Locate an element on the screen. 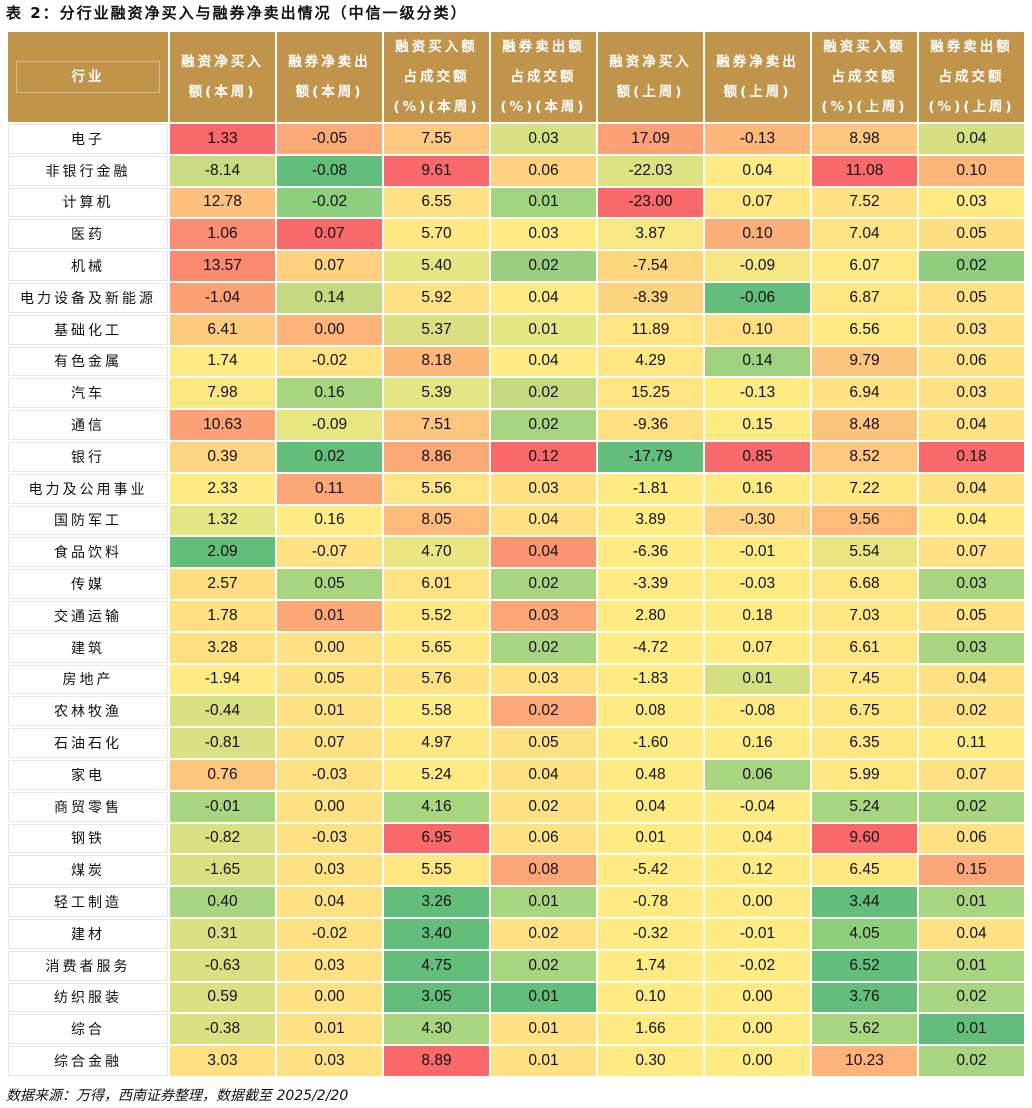 This screenshot has height=1108, width=1032. value-cell: 7.04 is located at coordinates (864, 234).